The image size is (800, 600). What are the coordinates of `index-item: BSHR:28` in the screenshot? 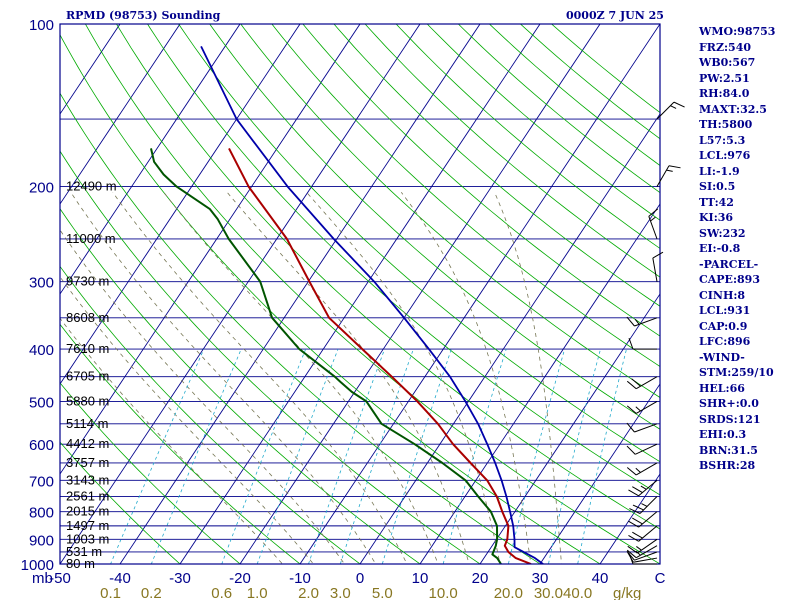 It's located at (727, 465).